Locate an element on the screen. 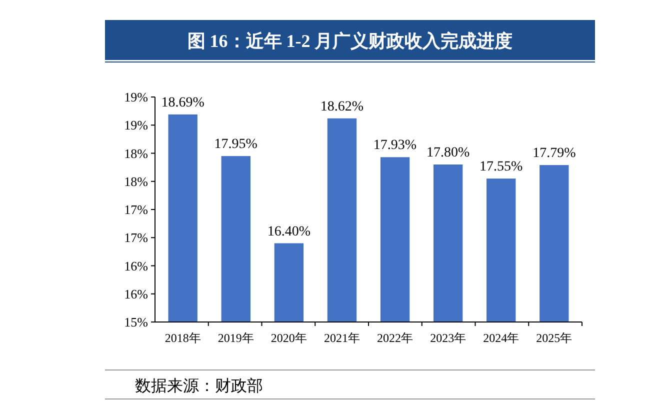 The width and height of the screenshot is (652, 408). y-tick-label: 15% is located at coordinates (136, 322).